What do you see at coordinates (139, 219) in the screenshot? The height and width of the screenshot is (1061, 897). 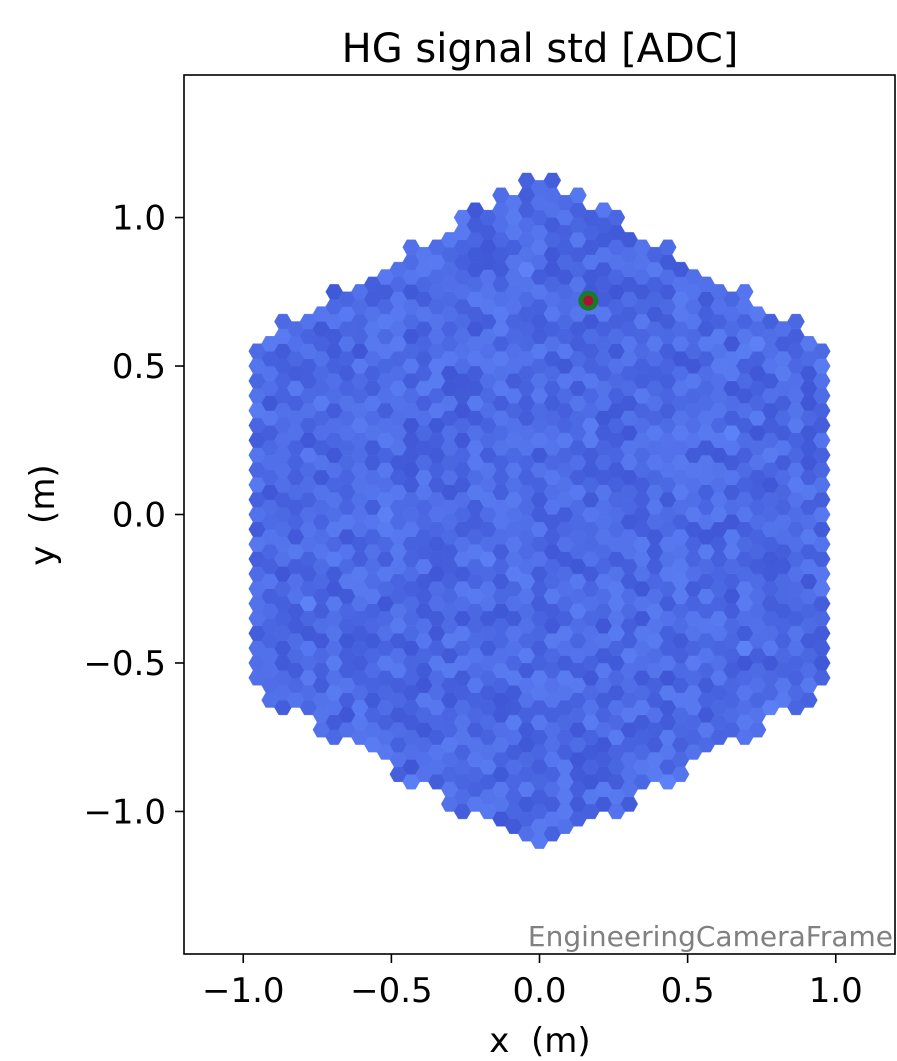 I see `y-tick-label: 1.0` at bounding box center [139, 219].